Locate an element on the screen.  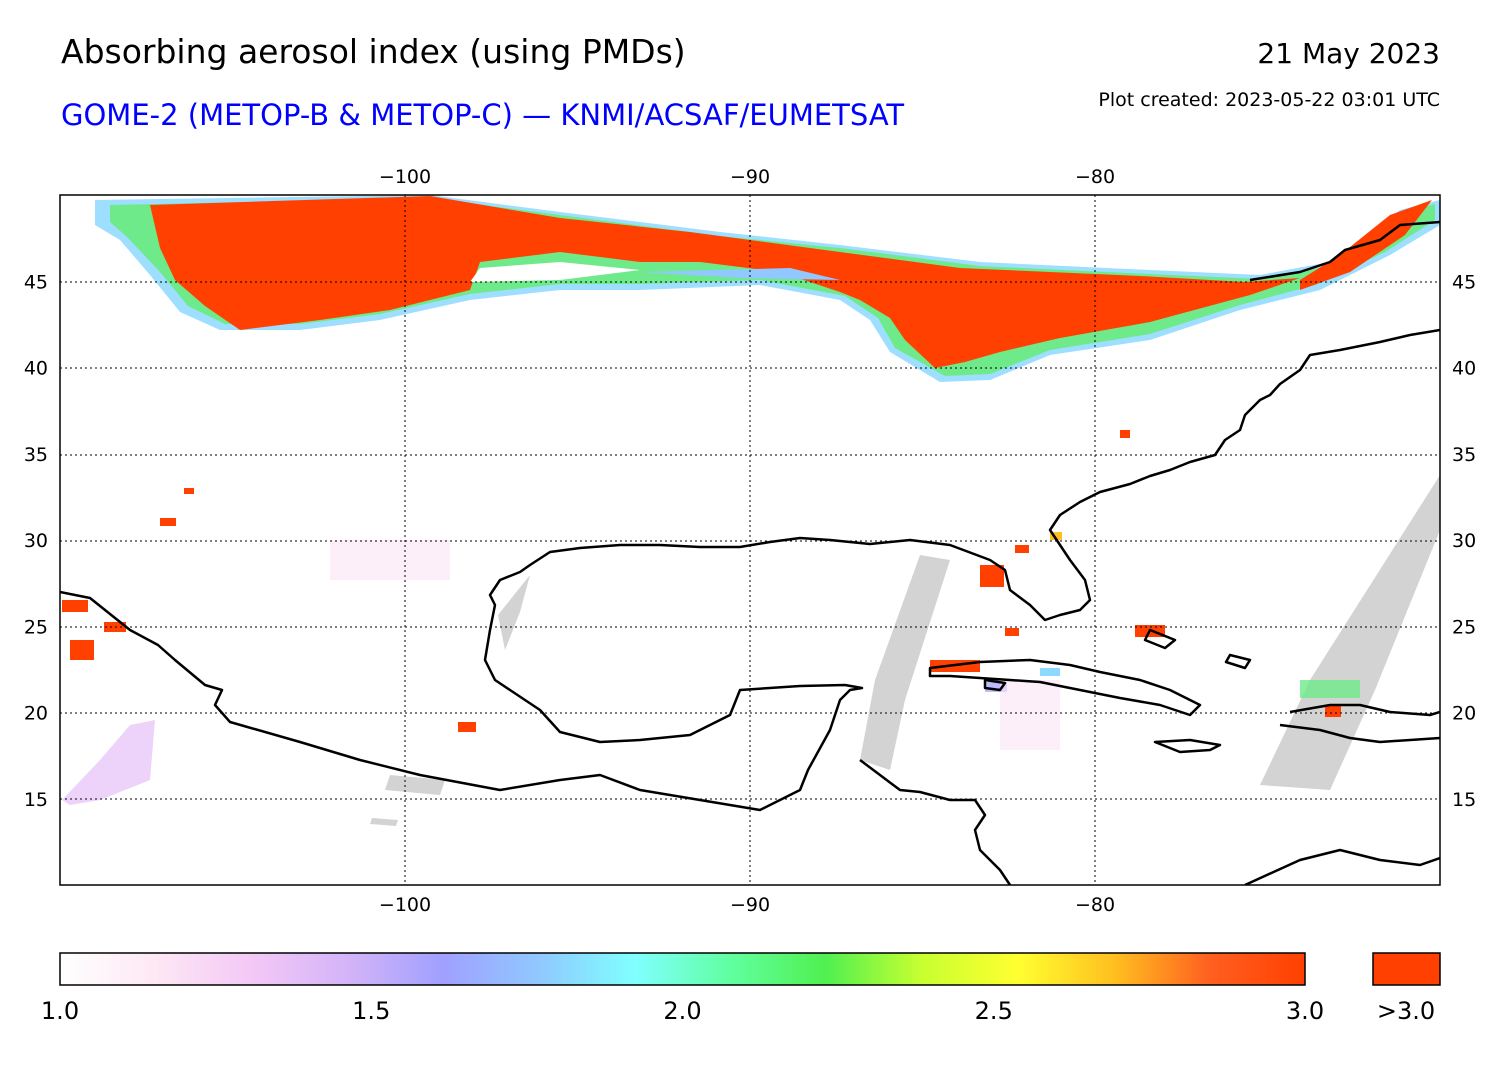
left-lat-tick-label: 30 is located at coordinates (36, 541).